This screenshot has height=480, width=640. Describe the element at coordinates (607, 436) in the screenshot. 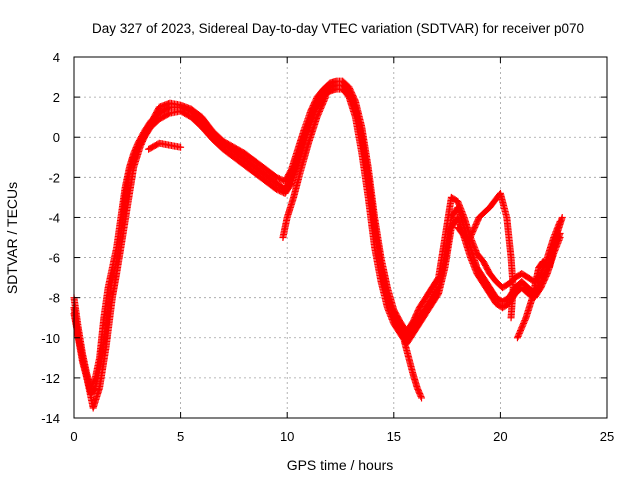

I see `x-tick-label: 25` at that location.